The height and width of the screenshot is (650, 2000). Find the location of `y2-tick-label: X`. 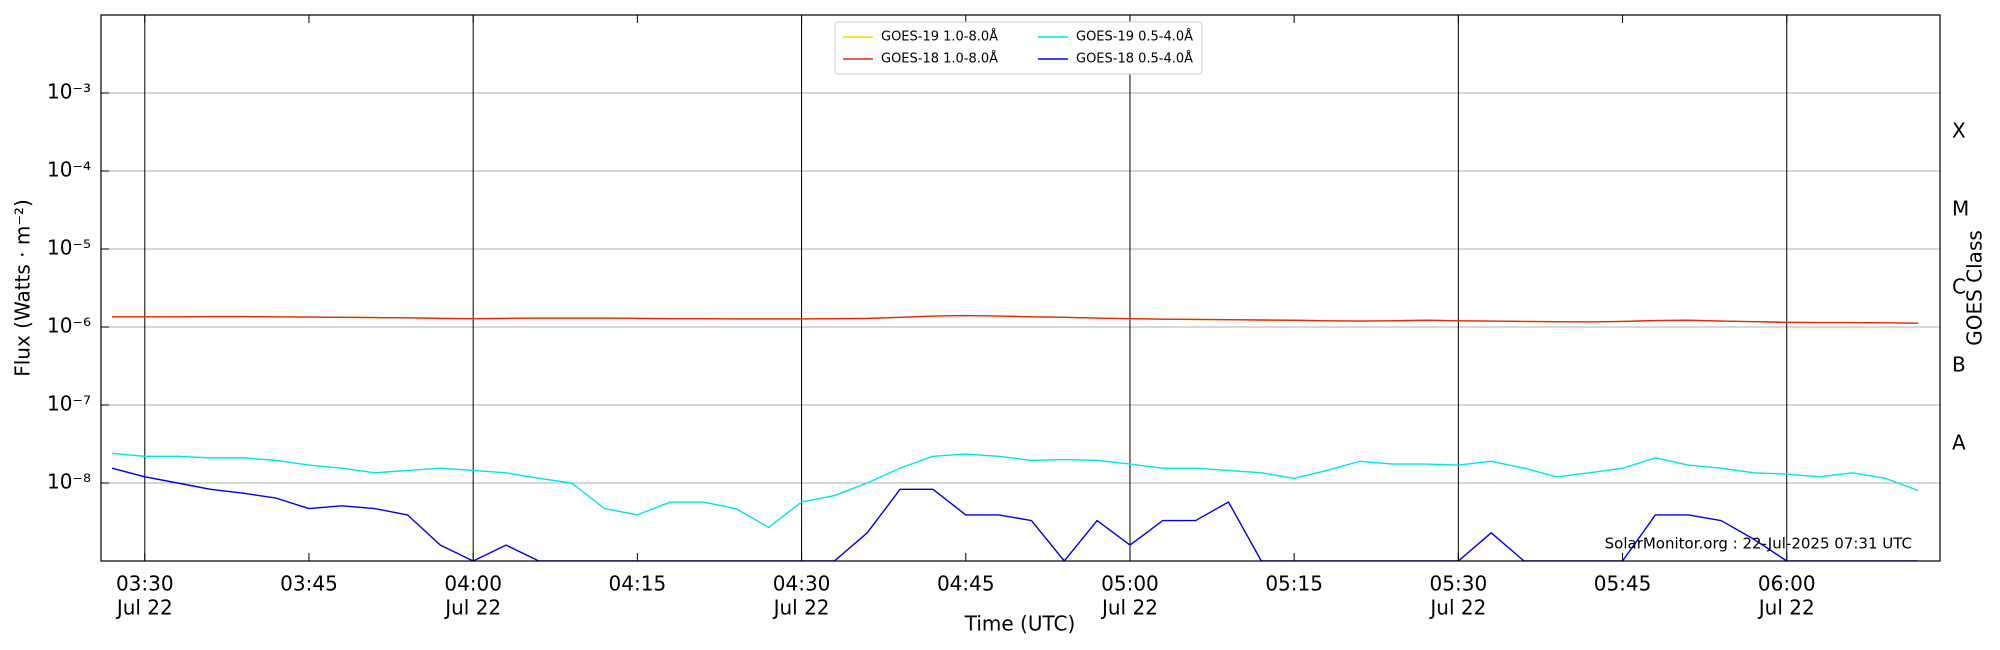

y2-tick-label: X is located at coordinates (1959, 131).